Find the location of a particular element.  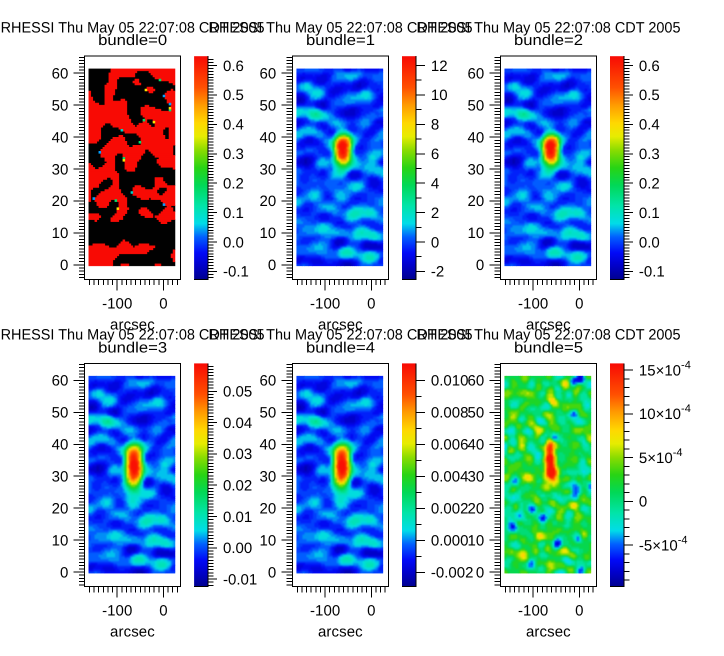

svg-text: bundle=5 is located at coordinates (548, 347).